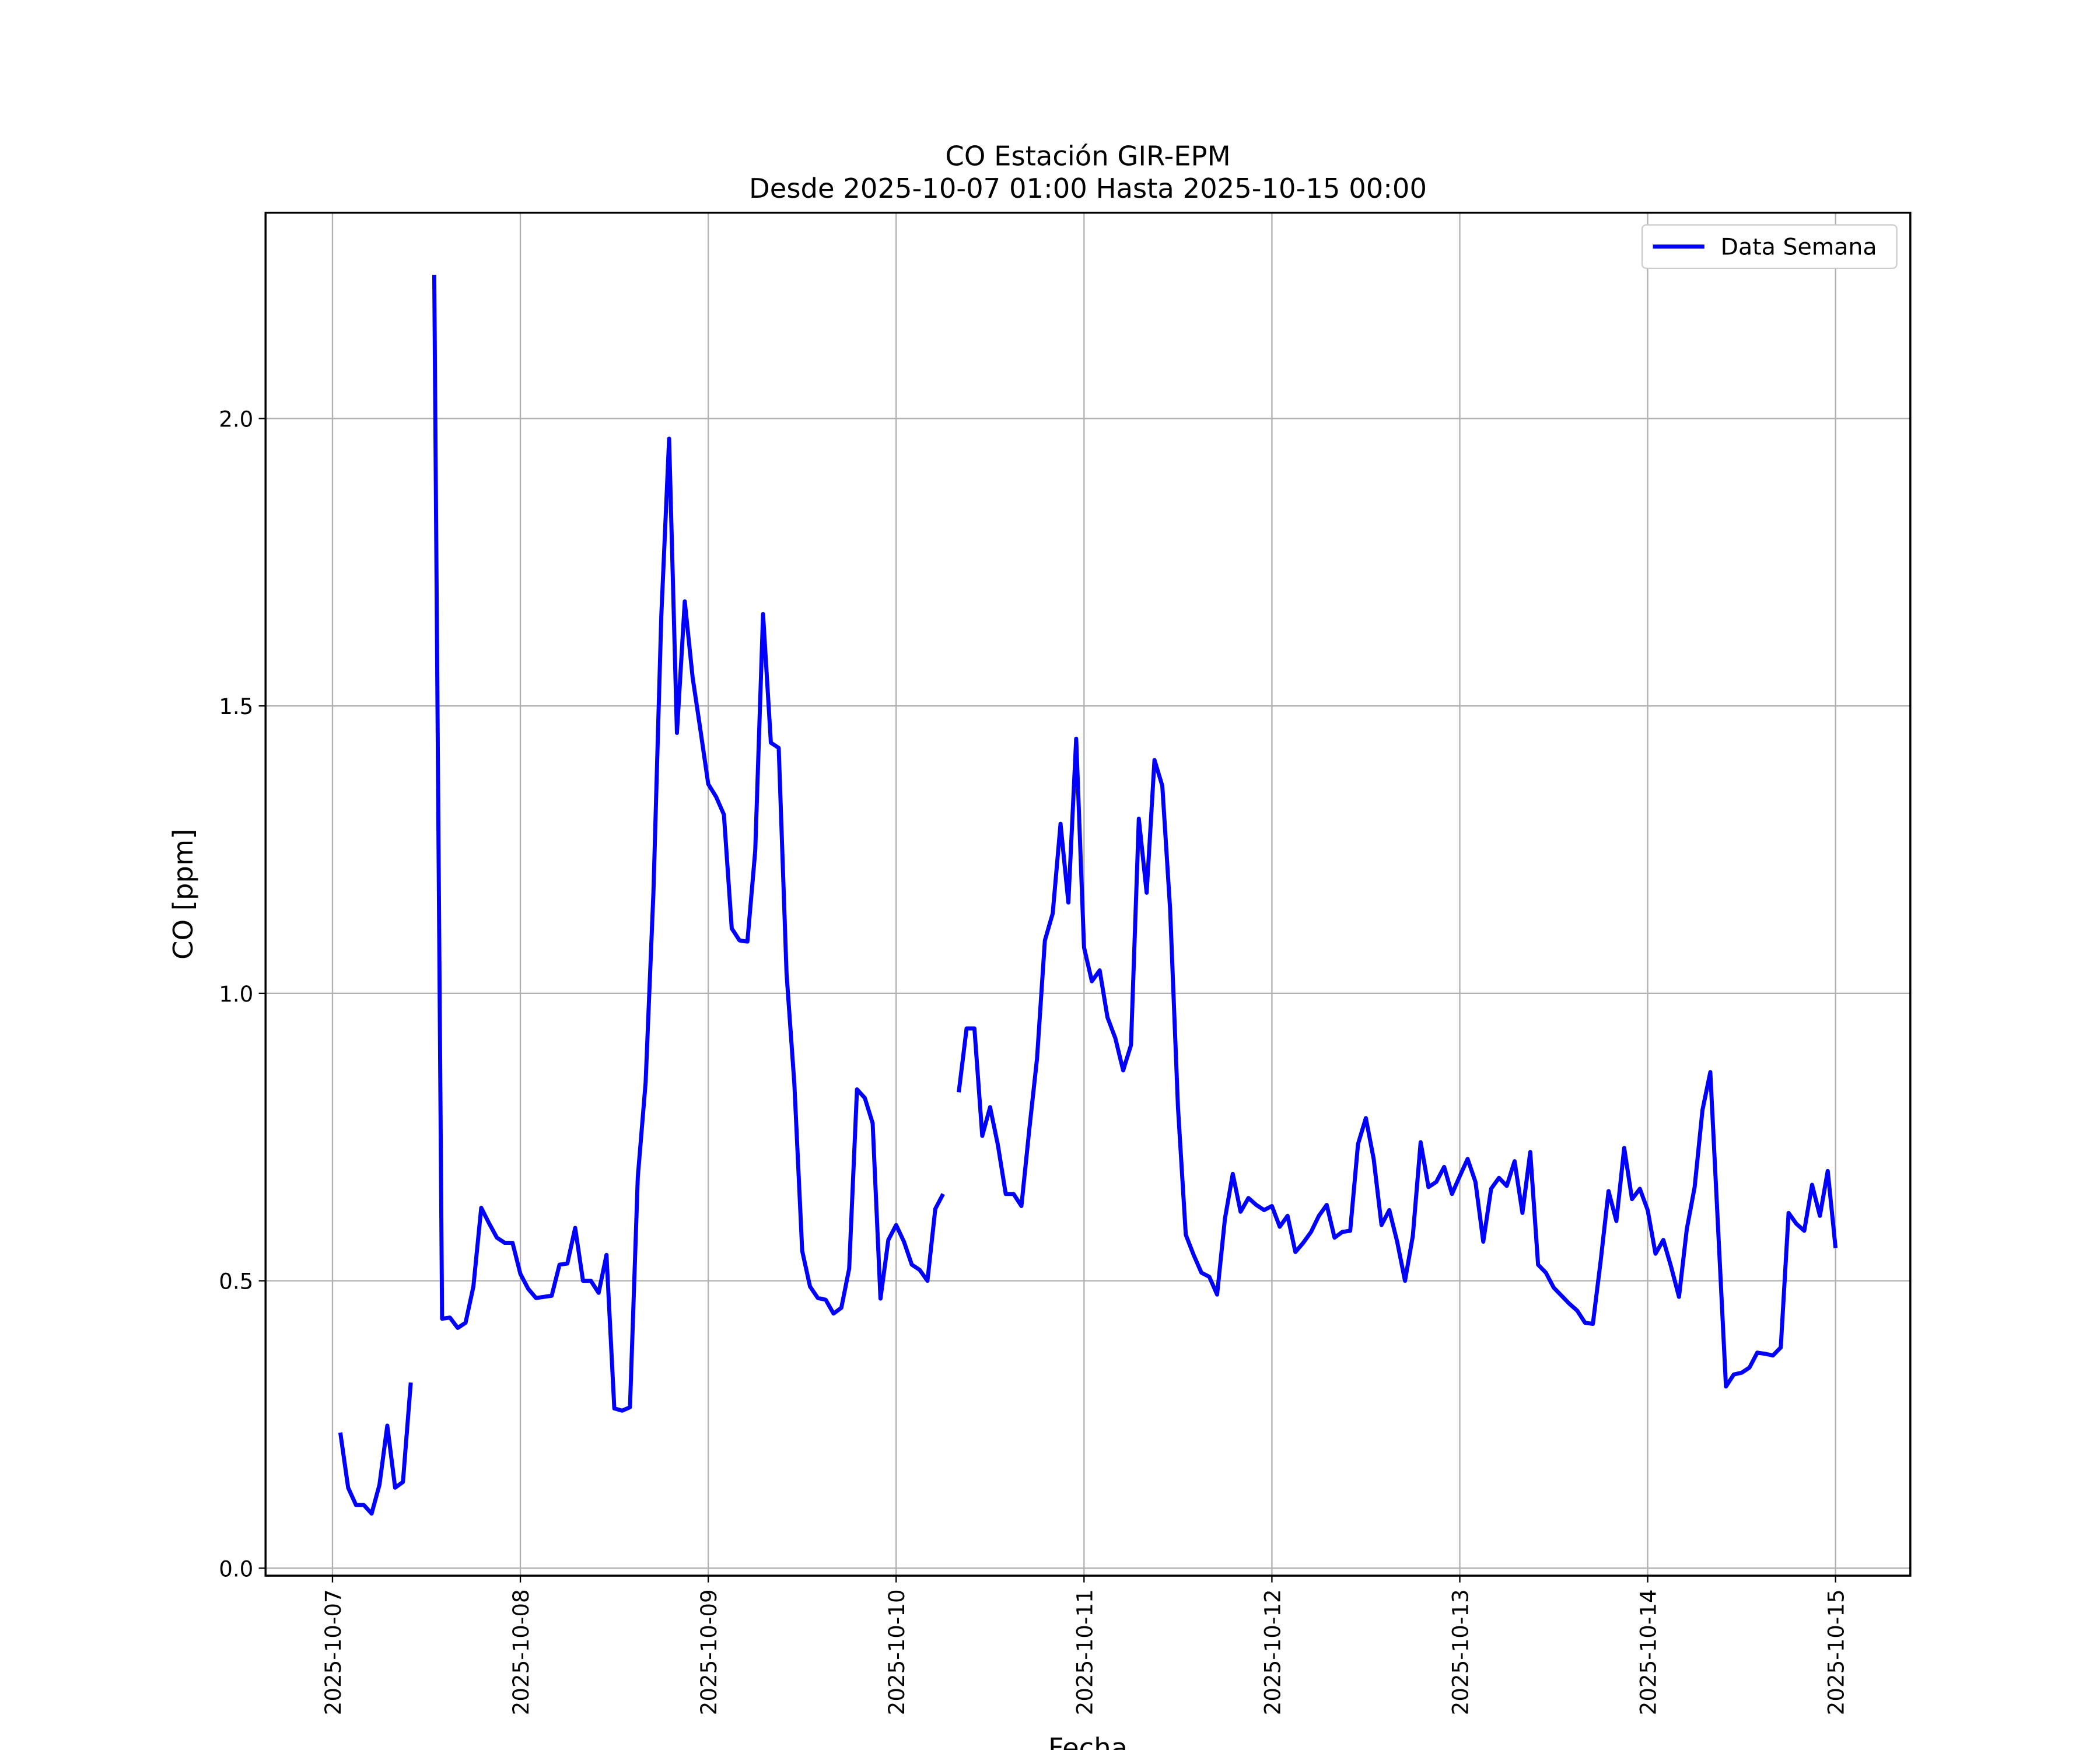 The width and height of the screenshot is (2100, 1750). Describe the element at coordinates (1087, 156) in the screenshot. I see `chart-title: CO Estación GIR-EPM` at that location.